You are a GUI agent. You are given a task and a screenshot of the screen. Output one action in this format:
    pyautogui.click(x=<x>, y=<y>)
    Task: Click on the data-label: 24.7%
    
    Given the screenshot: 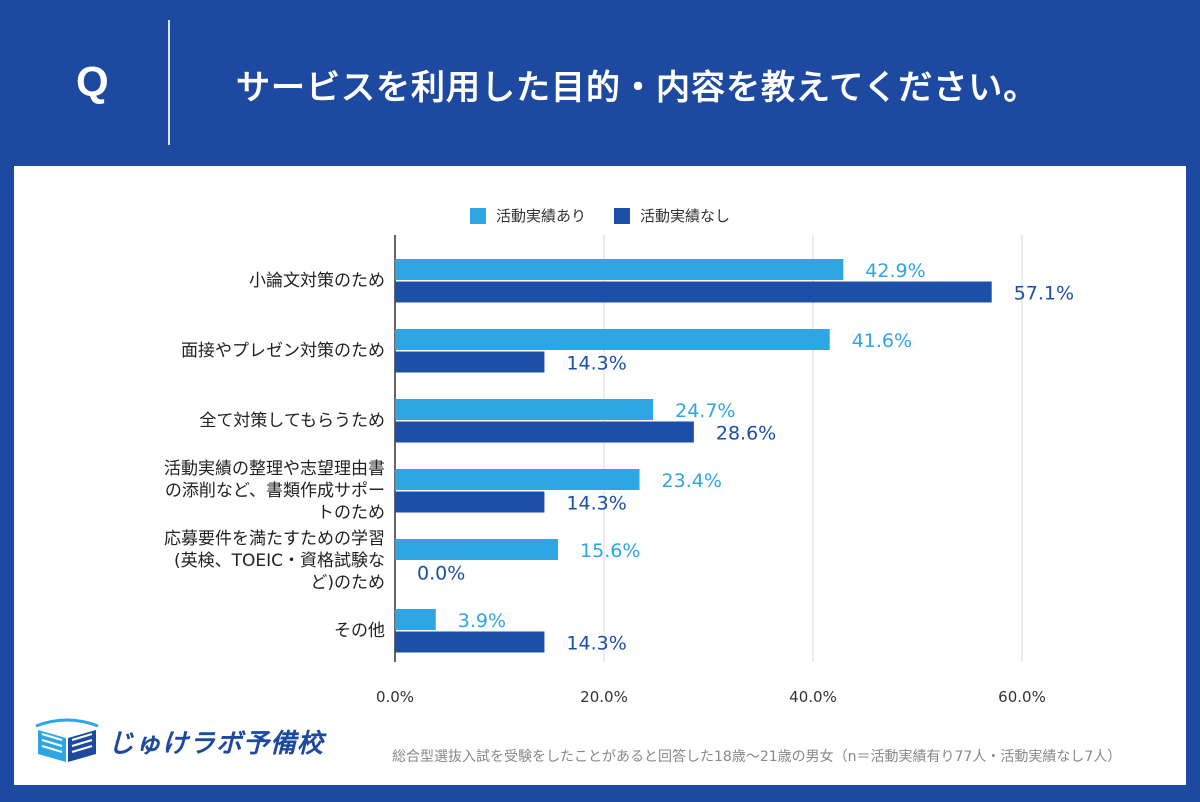 What is the action you would take?
    pyautogui.click(x=705, y=411)
    